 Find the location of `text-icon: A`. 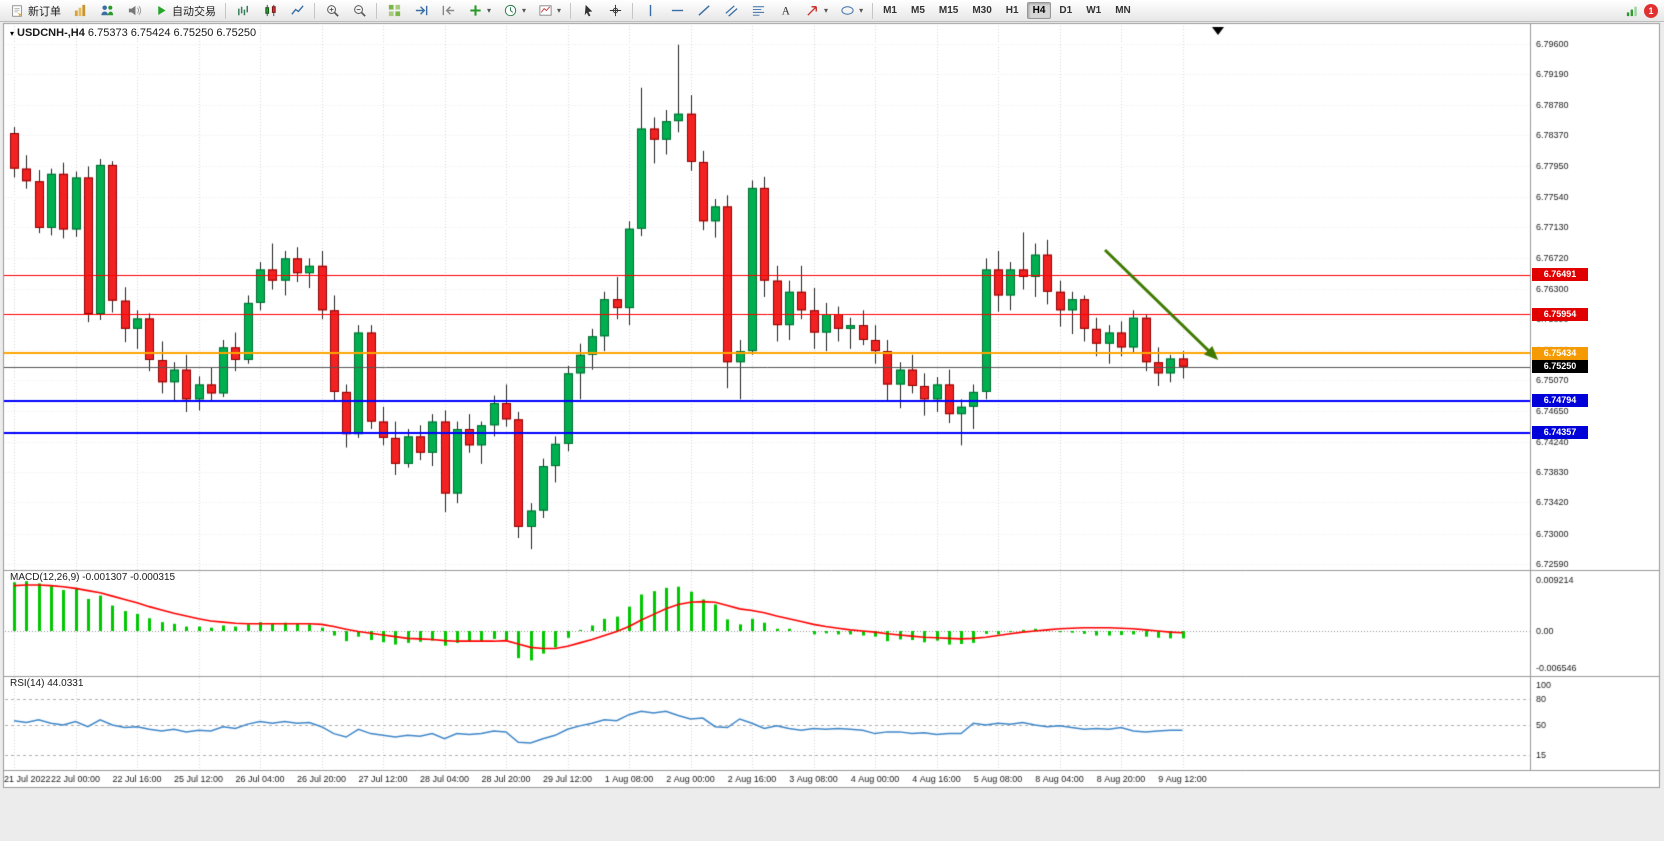

text-icon: A is located at coordinates (785, 11).